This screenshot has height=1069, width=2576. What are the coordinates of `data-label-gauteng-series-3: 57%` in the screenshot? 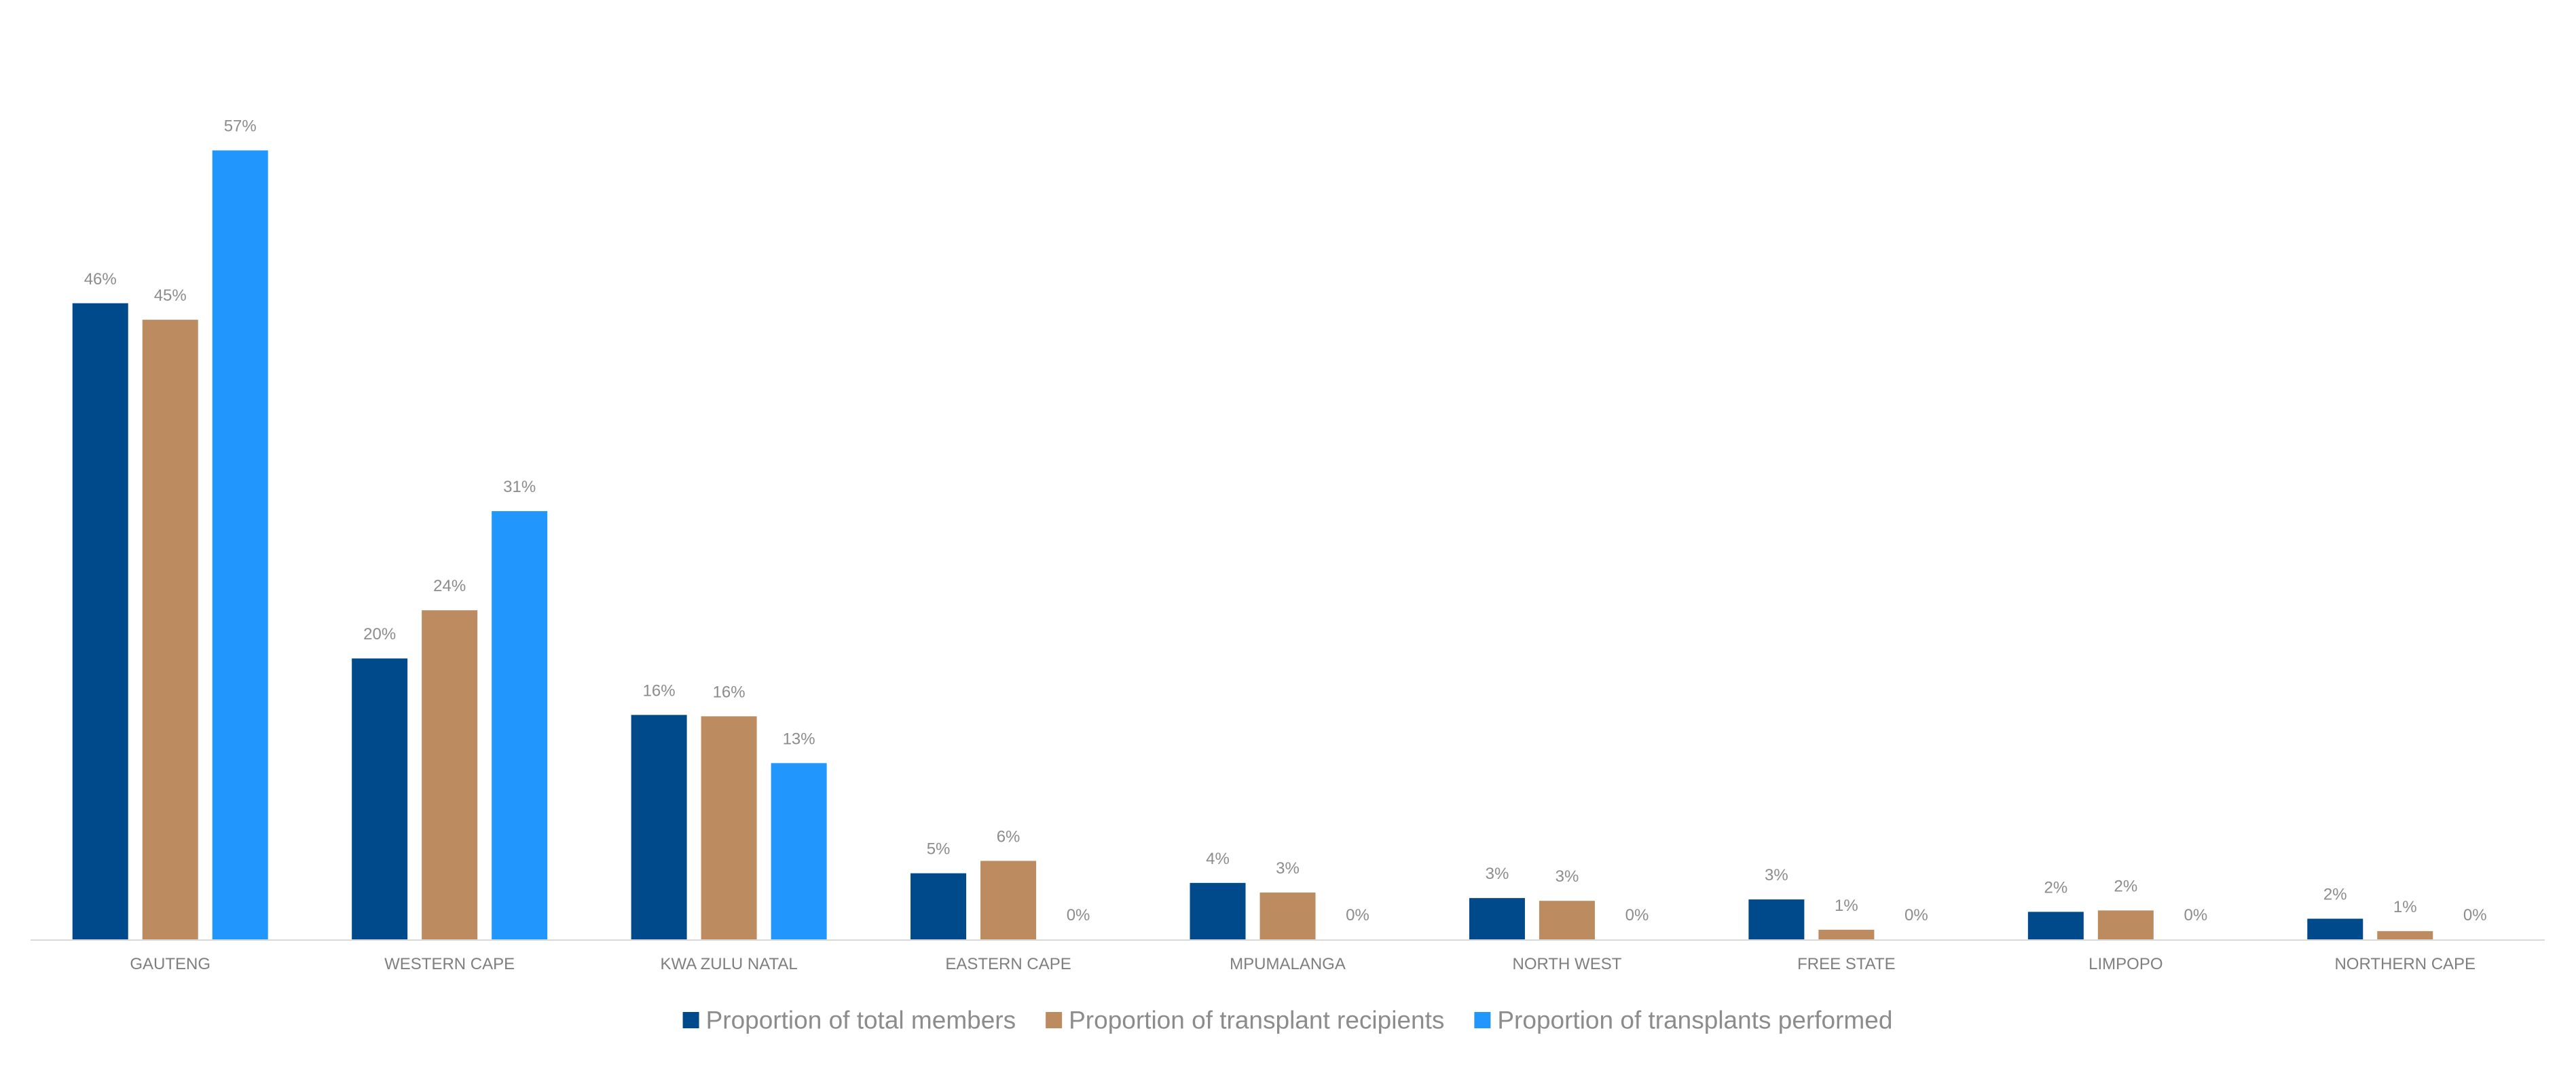 It's located at (241, 126).